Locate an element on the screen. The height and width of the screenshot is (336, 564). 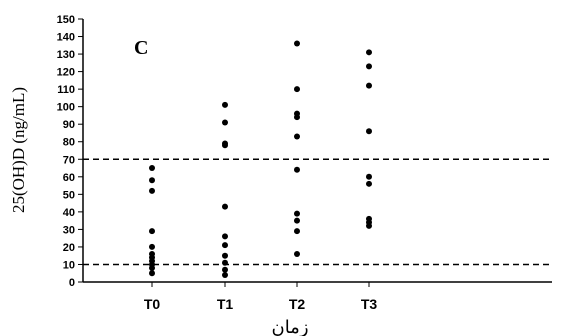
x-axis-label: زمان is located at coordinates (289, 326).